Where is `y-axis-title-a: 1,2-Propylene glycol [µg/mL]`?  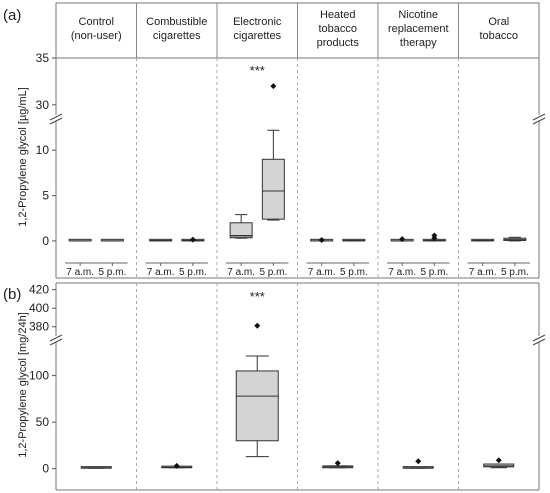 y-axis-title-a: 1,2-Propylene glycol [µg/mL] is located at coordinates (23, 157).